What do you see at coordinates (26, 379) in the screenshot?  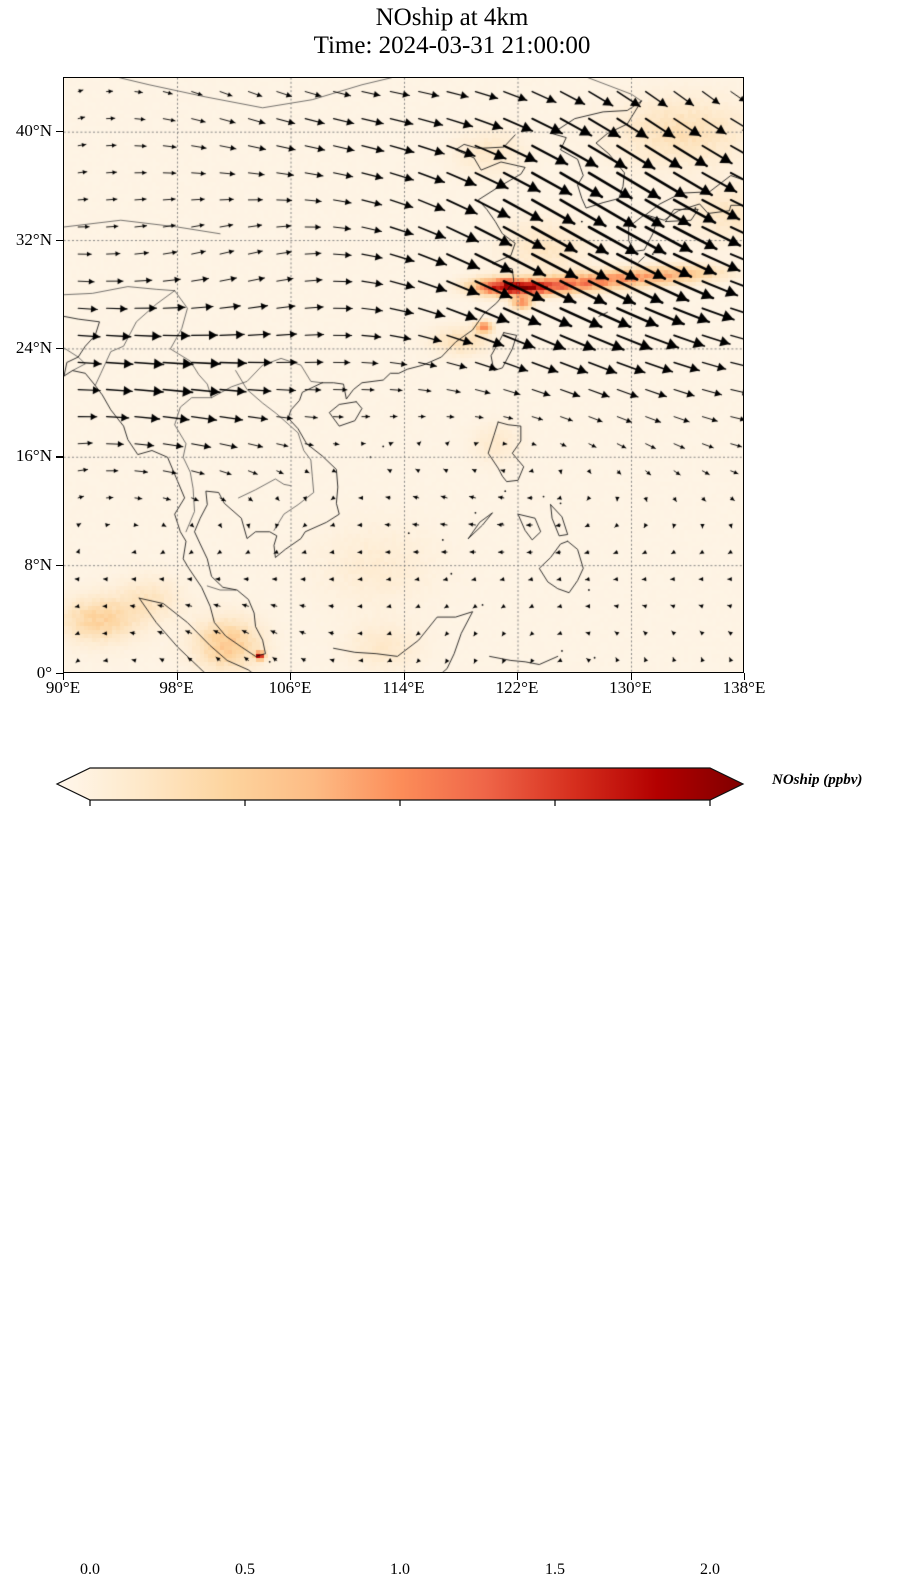 I see `y-axis-tick-labels: 0° 8°N 16°N 24°N 32°N 40°N` at bounding box center [26, 379].